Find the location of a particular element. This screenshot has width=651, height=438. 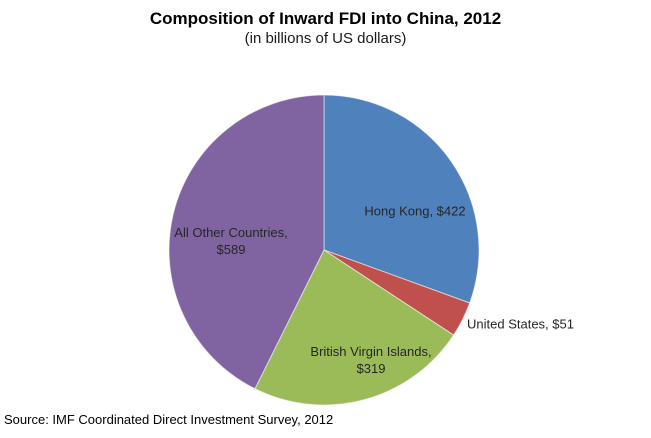

slice-label-bvi-line2: $319 is located at coordinates (371, 368).